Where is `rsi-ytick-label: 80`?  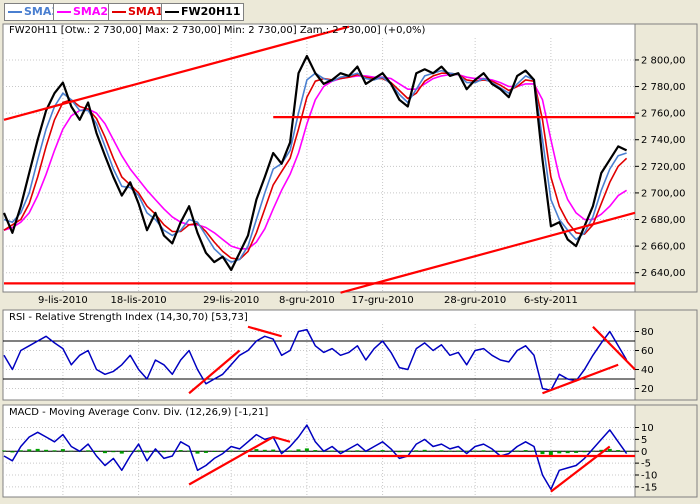 rsi-ytick-label: 80 is located at coordinates (647, 332).